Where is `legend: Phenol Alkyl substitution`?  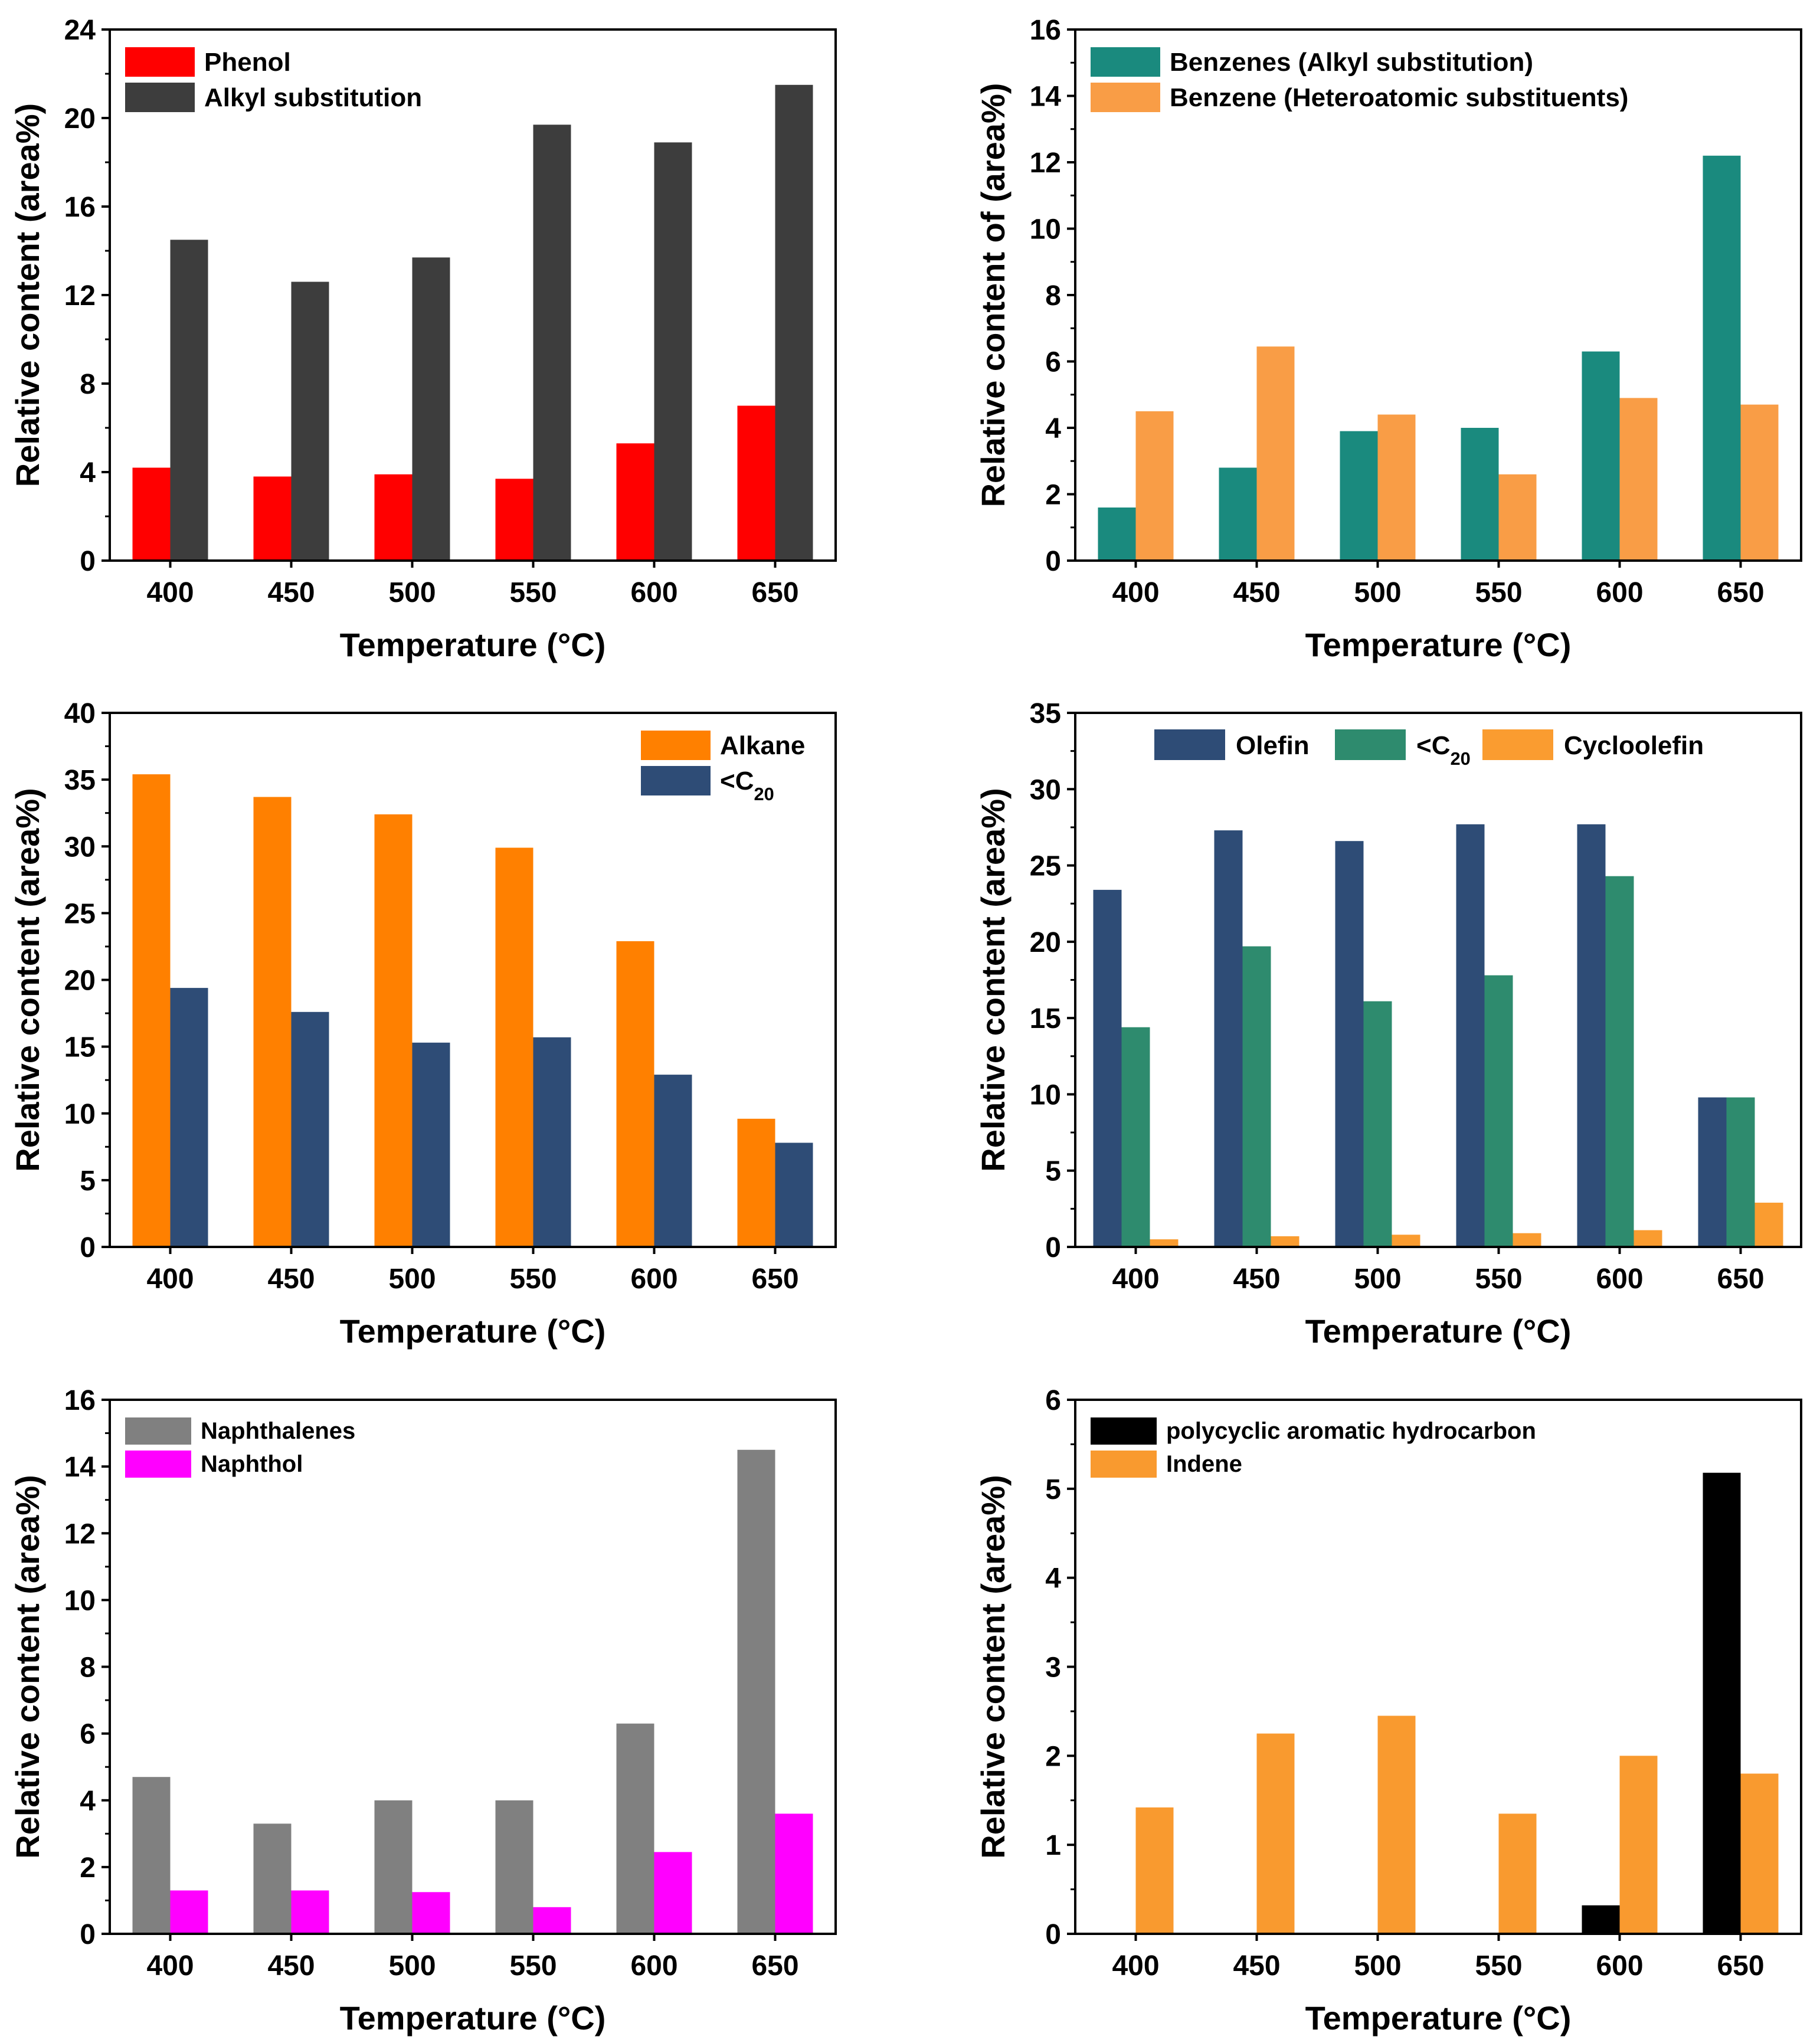
legend: Phenol Alkyl substitution is located at coordinates (273, 80).